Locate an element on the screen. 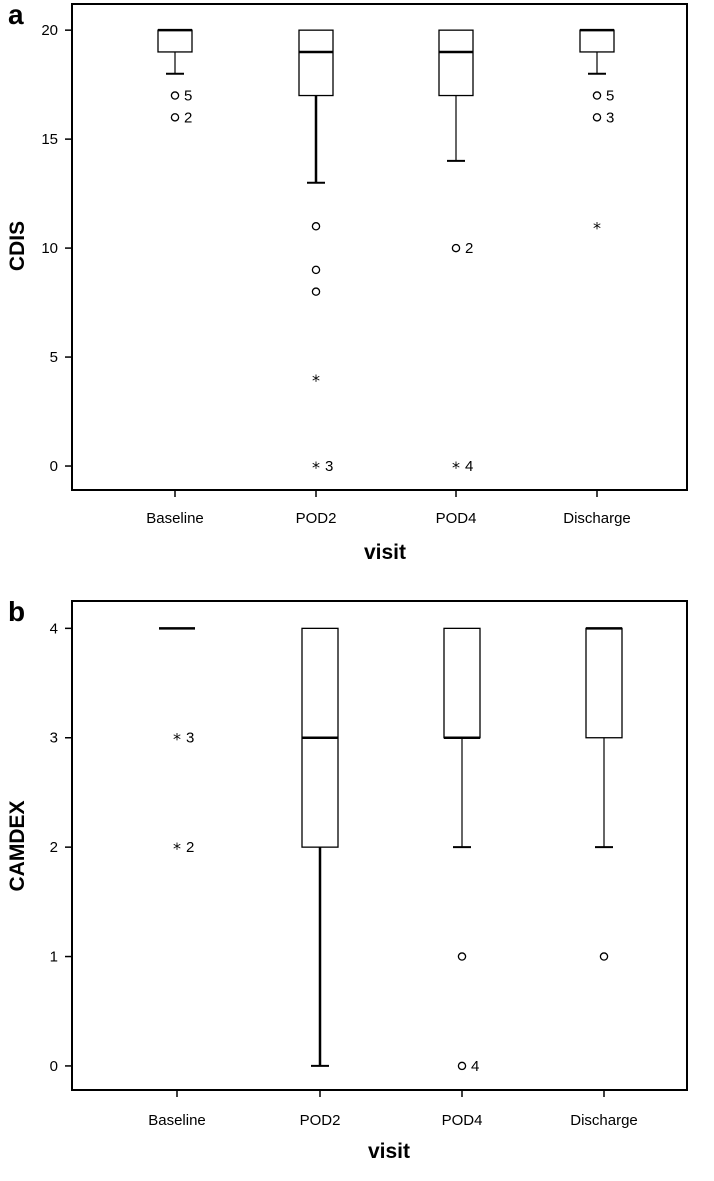  panel-a-x-axis-label: visit is located at coordinates (385, 552).